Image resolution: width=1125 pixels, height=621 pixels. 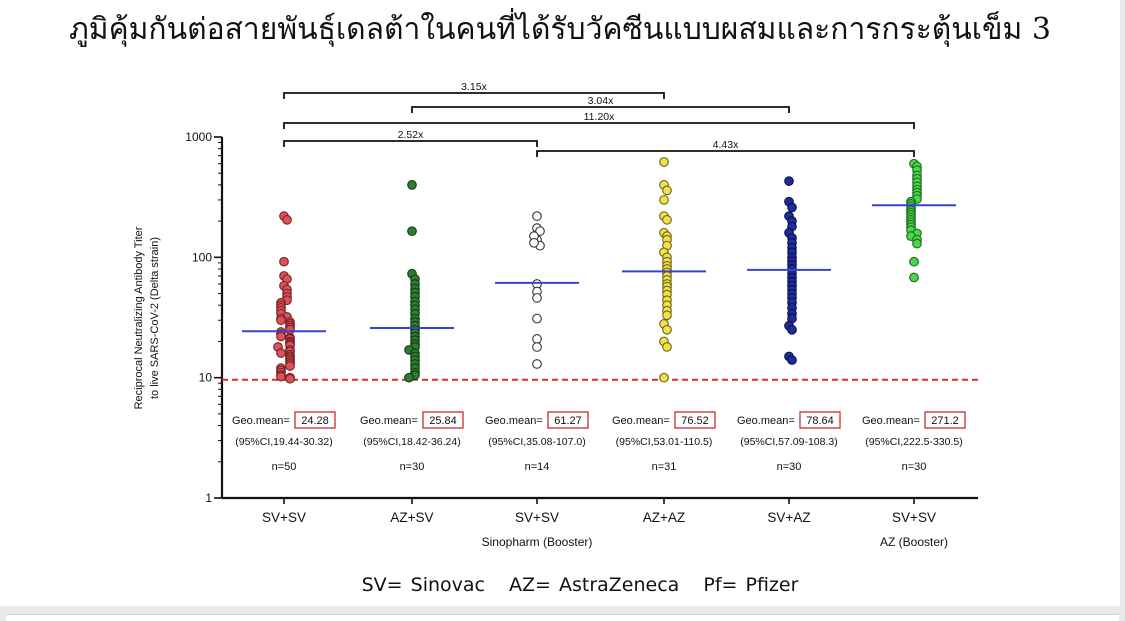 I want to click on n-label: n=14, so click(x=537, y=467).